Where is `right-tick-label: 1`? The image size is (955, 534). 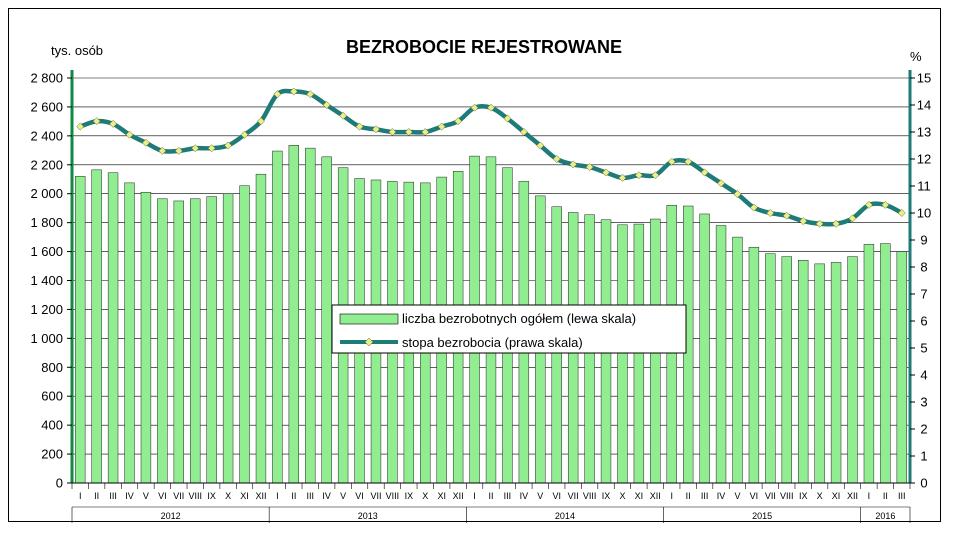
right-tick-label: 1 is located at coordinates (923, 456).